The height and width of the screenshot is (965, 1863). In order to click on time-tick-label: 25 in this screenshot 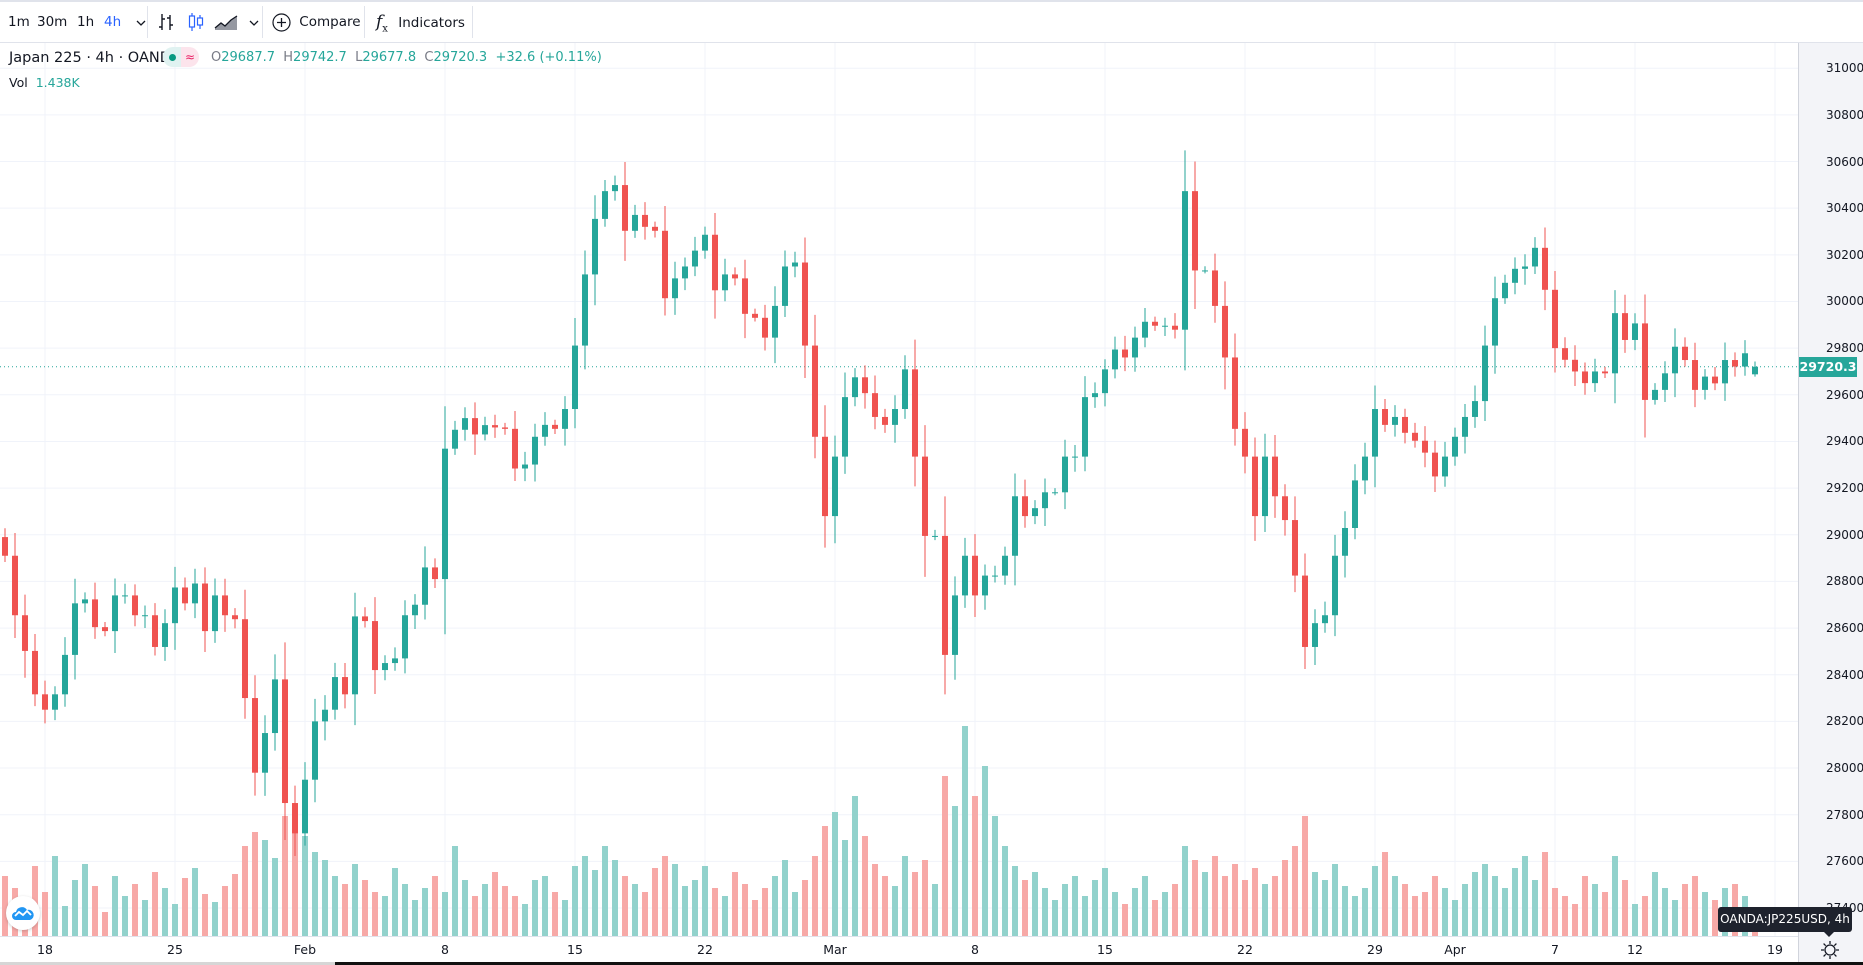, I will do `click(175, 949)`.